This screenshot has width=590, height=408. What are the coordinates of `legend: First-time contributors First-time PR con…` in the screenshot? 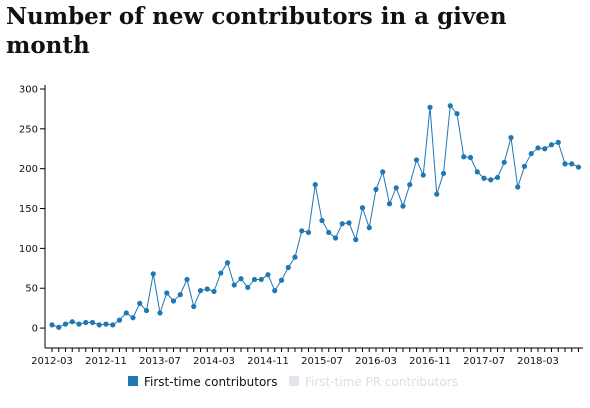 It's located at (293, 382).